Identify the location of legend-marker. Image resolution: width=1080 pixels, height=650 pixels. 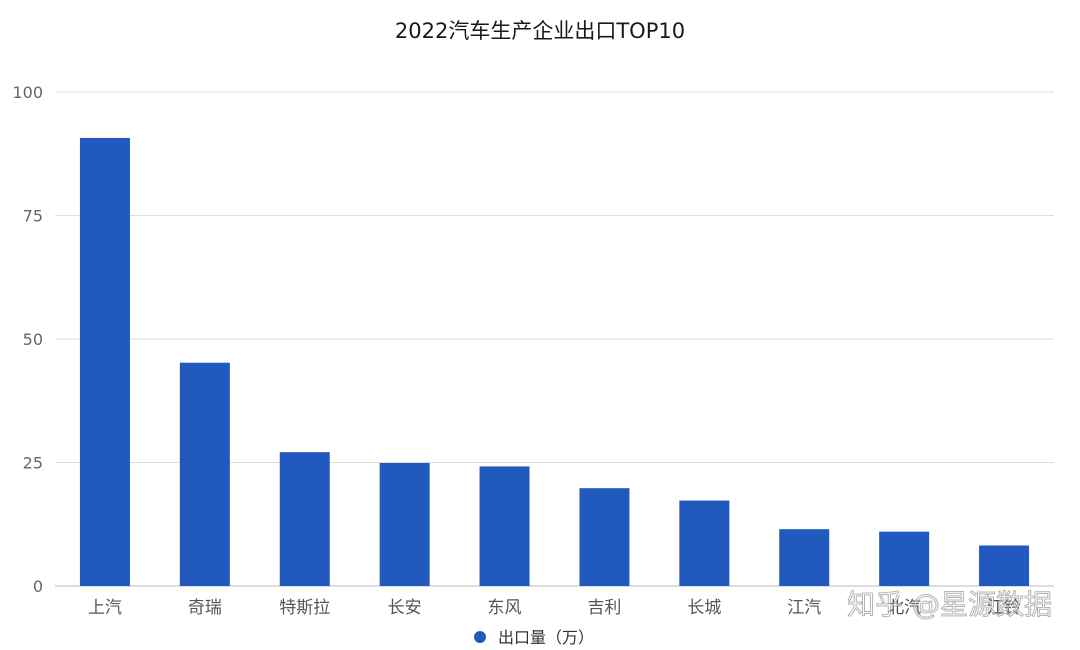
(480, 637).